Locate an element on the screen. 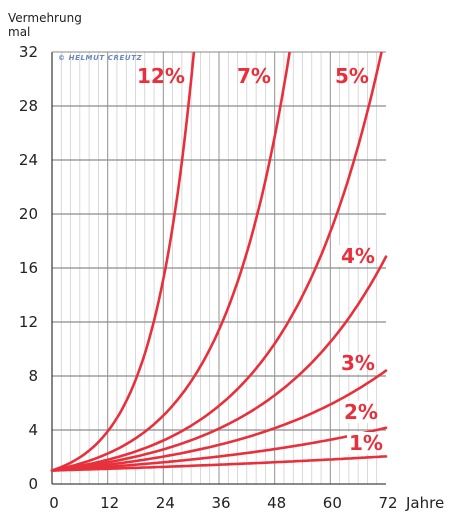 The height and width of the screenshot is (517, 451). series-label-7pct: 7% is located at coordinates (254, 76).